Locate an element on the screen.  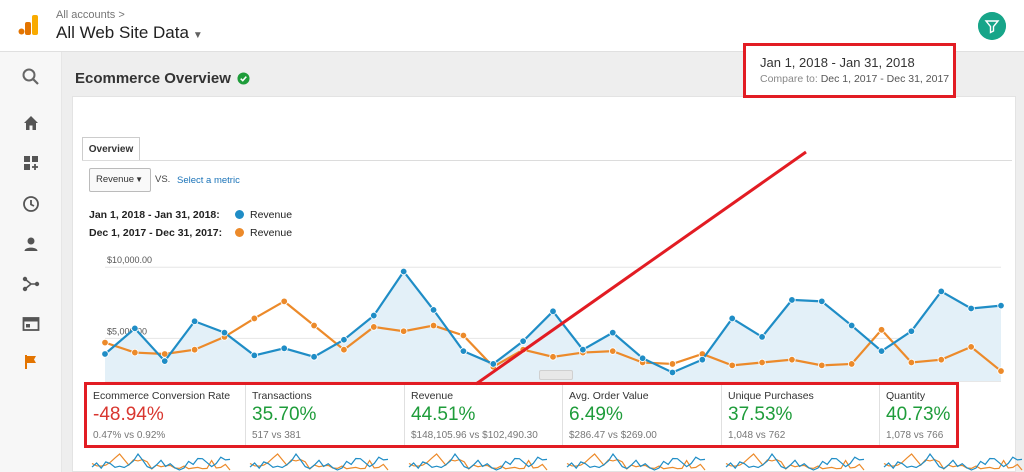
metric-quantity: Quantity 40.73% 1,078 vs 766 is located at coordinates (917, 415).